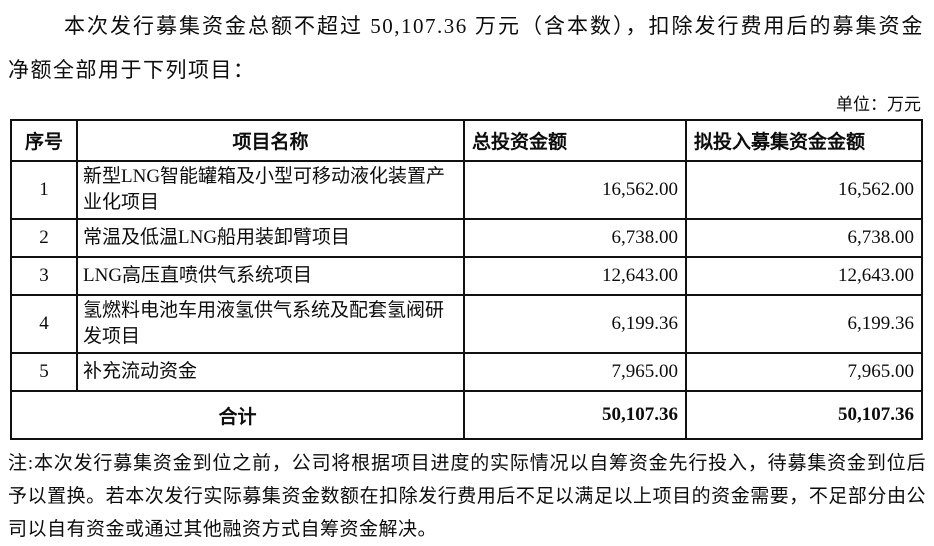  I want to click on project-name: 新型LNG智能罐箱及小型可移动液化装置产业化项目, so click(270, 190).